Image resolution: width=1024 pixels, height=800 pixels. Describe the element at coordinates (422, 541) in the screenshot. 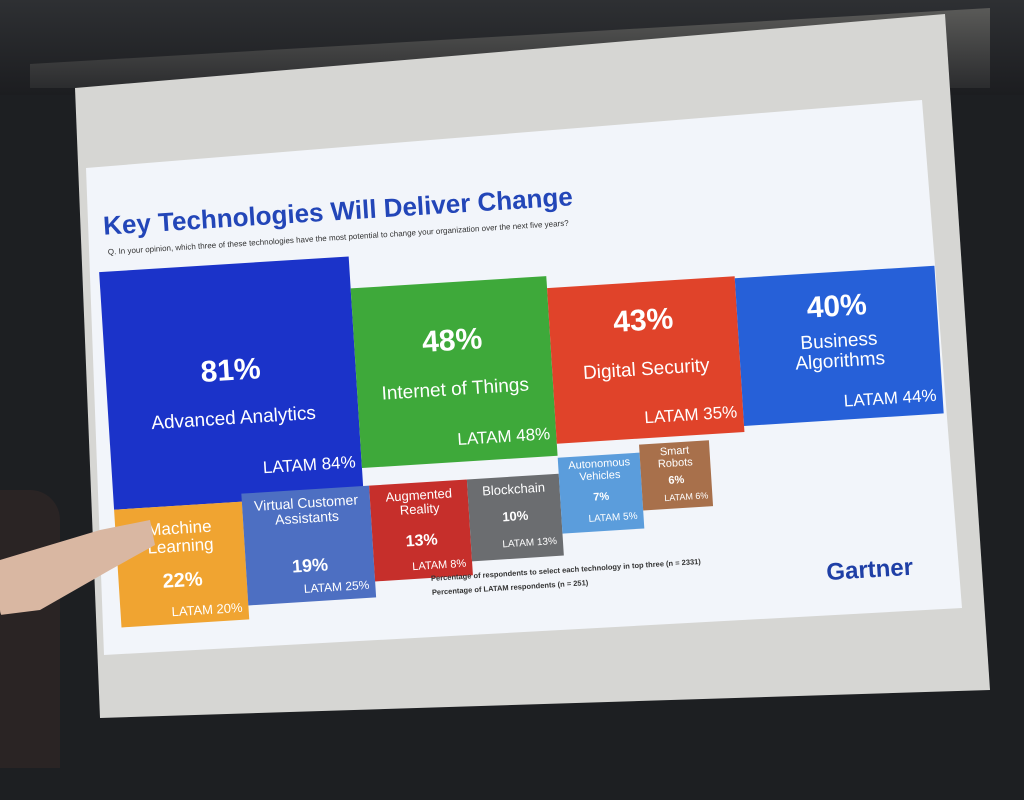

I see `tile-percentage: 13%` at that location.